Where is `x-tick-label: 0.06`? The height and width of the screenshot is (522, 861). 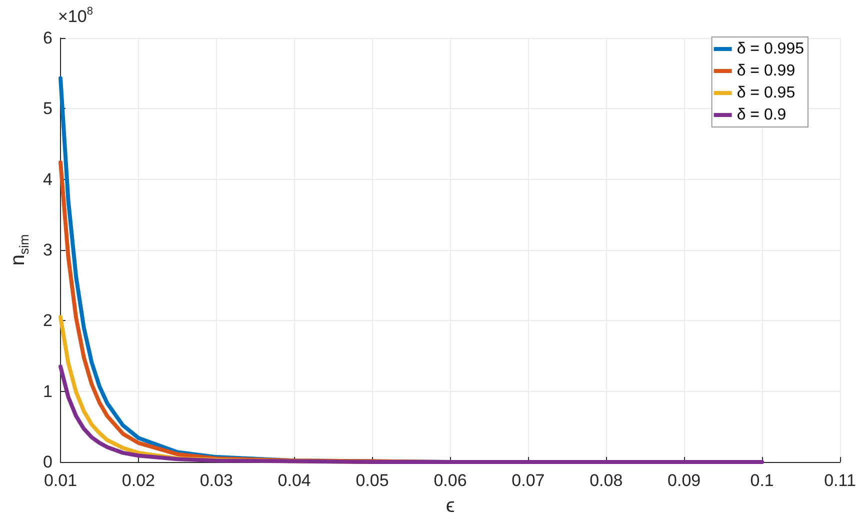 x-tick-label: 0.06 is located at coordinates (450, 480).